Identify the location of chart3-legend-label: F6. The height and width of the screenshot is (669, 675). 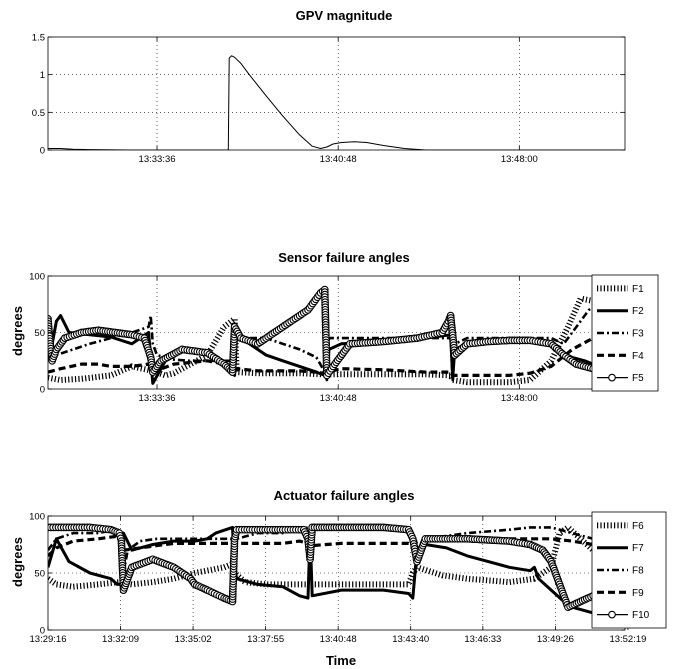
(638, 526).